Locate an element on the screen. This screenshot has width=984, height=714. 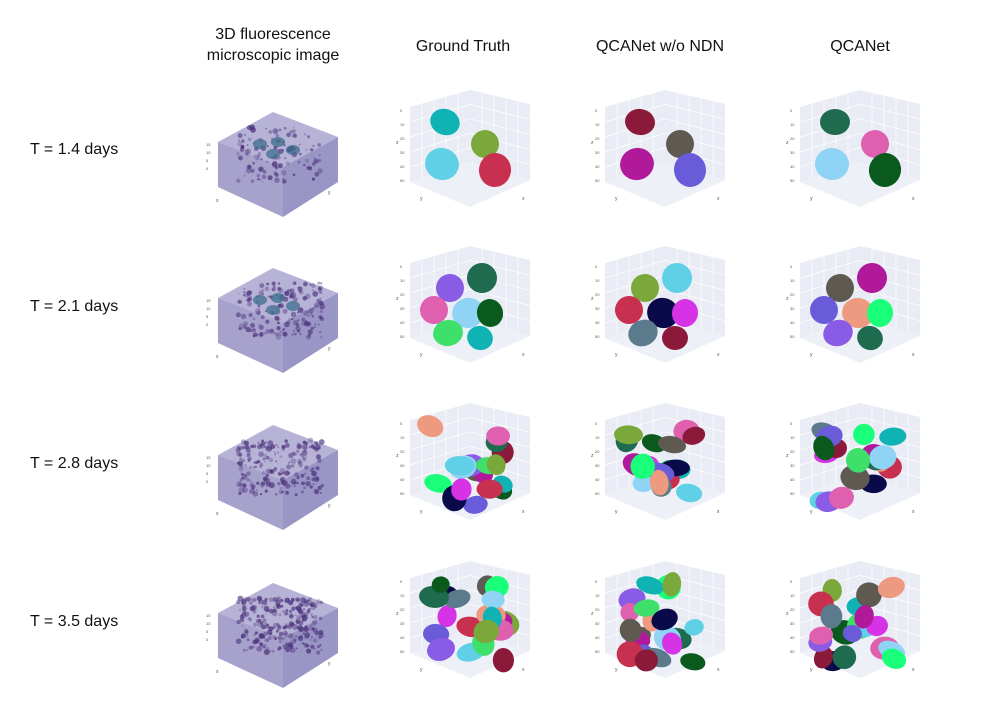
scene-axis-ticks: 0 10 20 30 40 50 is located at coordinates (402, 301).